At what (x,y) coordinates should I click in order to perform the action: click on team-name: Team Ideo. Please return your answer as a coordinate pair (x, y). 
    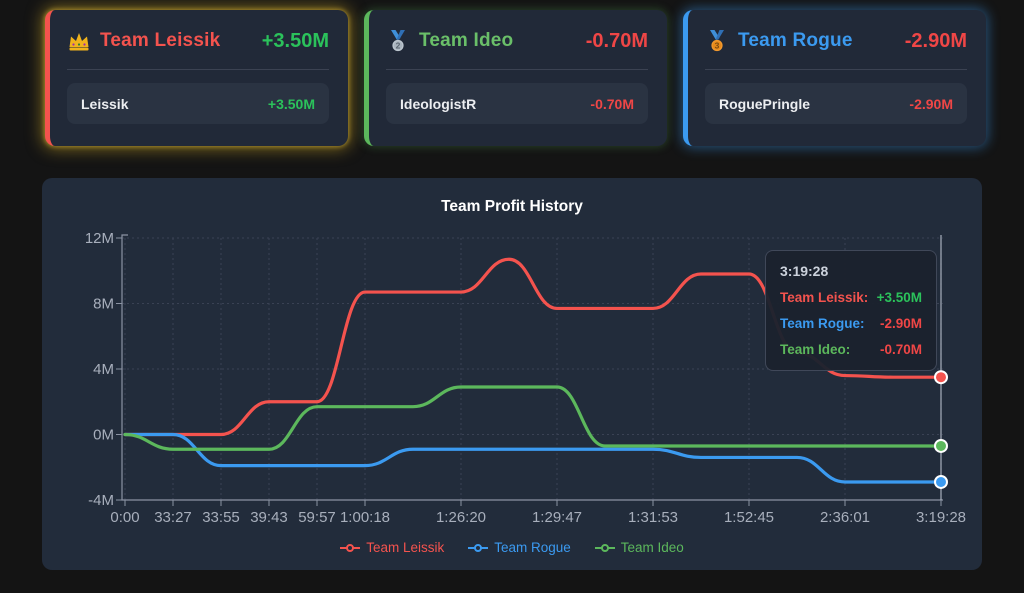
    Looking at the image, I should click on (466, 40).